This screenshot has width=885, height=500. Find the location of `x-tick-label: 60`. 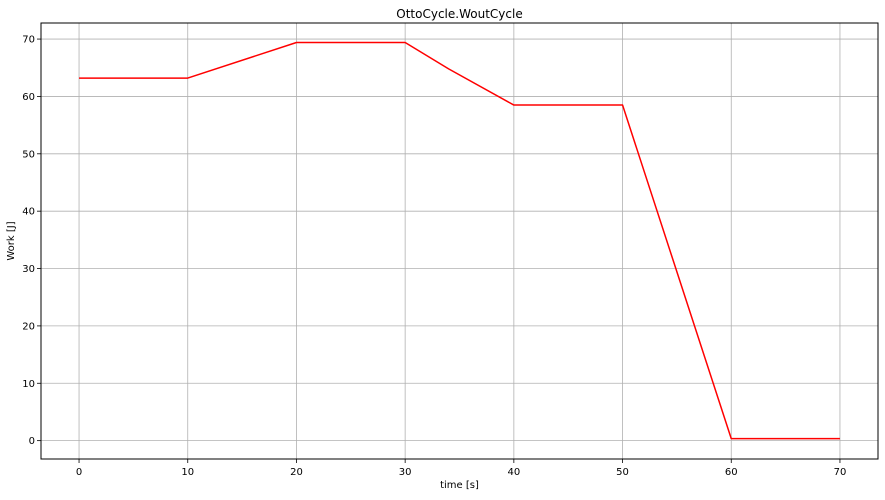

x-tick-label: 60 is located at coordinates (731, 472).